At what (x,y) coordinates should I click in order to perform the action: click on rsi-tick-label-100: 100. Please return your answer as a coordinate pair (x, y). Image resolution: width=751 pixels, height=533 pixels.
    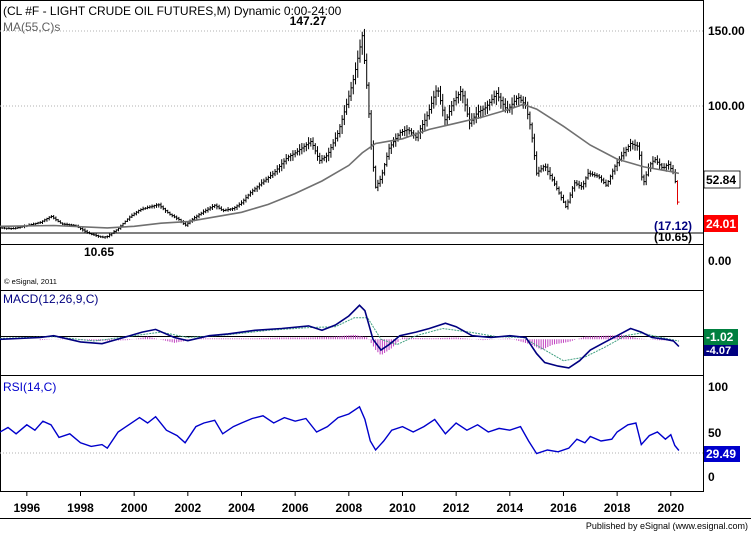
    Looking at the image, I should click on (718, 387).